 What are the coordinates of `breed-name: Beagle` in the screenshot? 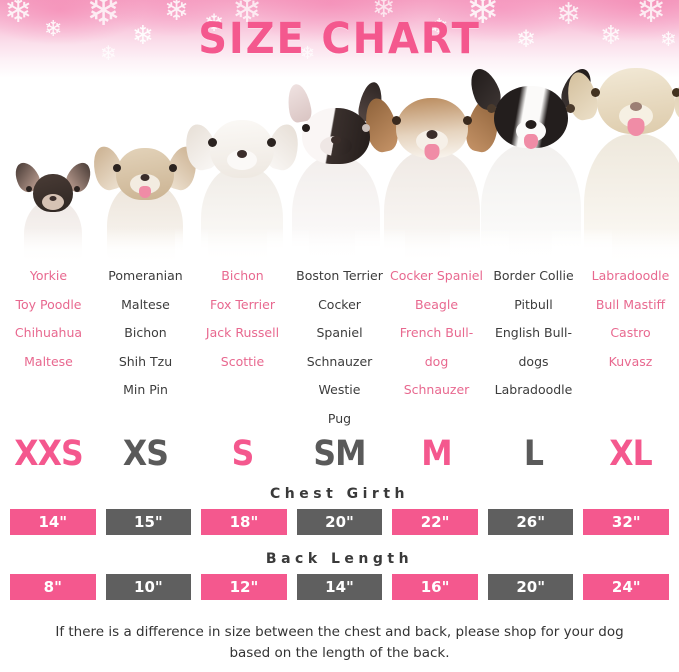 It's located at (436, 304).